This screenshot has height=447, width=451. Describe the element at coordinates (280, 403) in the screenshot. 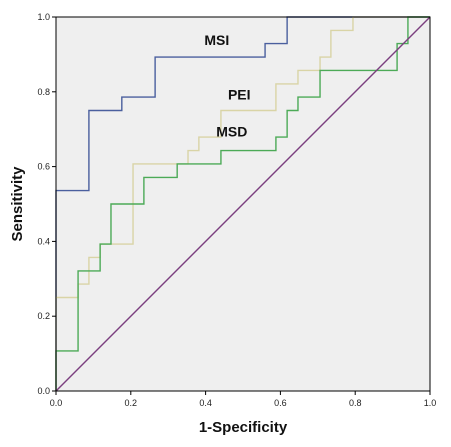

I see `x-tick-label: 0.6` at that location.